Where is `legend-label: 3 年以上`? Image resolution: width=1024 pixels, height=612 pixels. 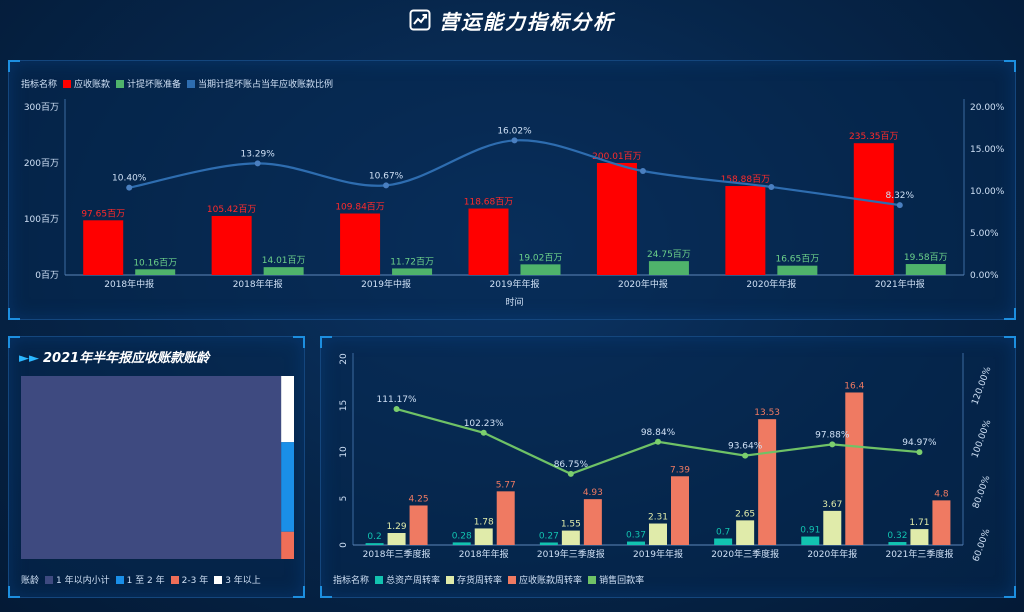
legend-label: 3 年以上 is located at coordinates (243, 581).